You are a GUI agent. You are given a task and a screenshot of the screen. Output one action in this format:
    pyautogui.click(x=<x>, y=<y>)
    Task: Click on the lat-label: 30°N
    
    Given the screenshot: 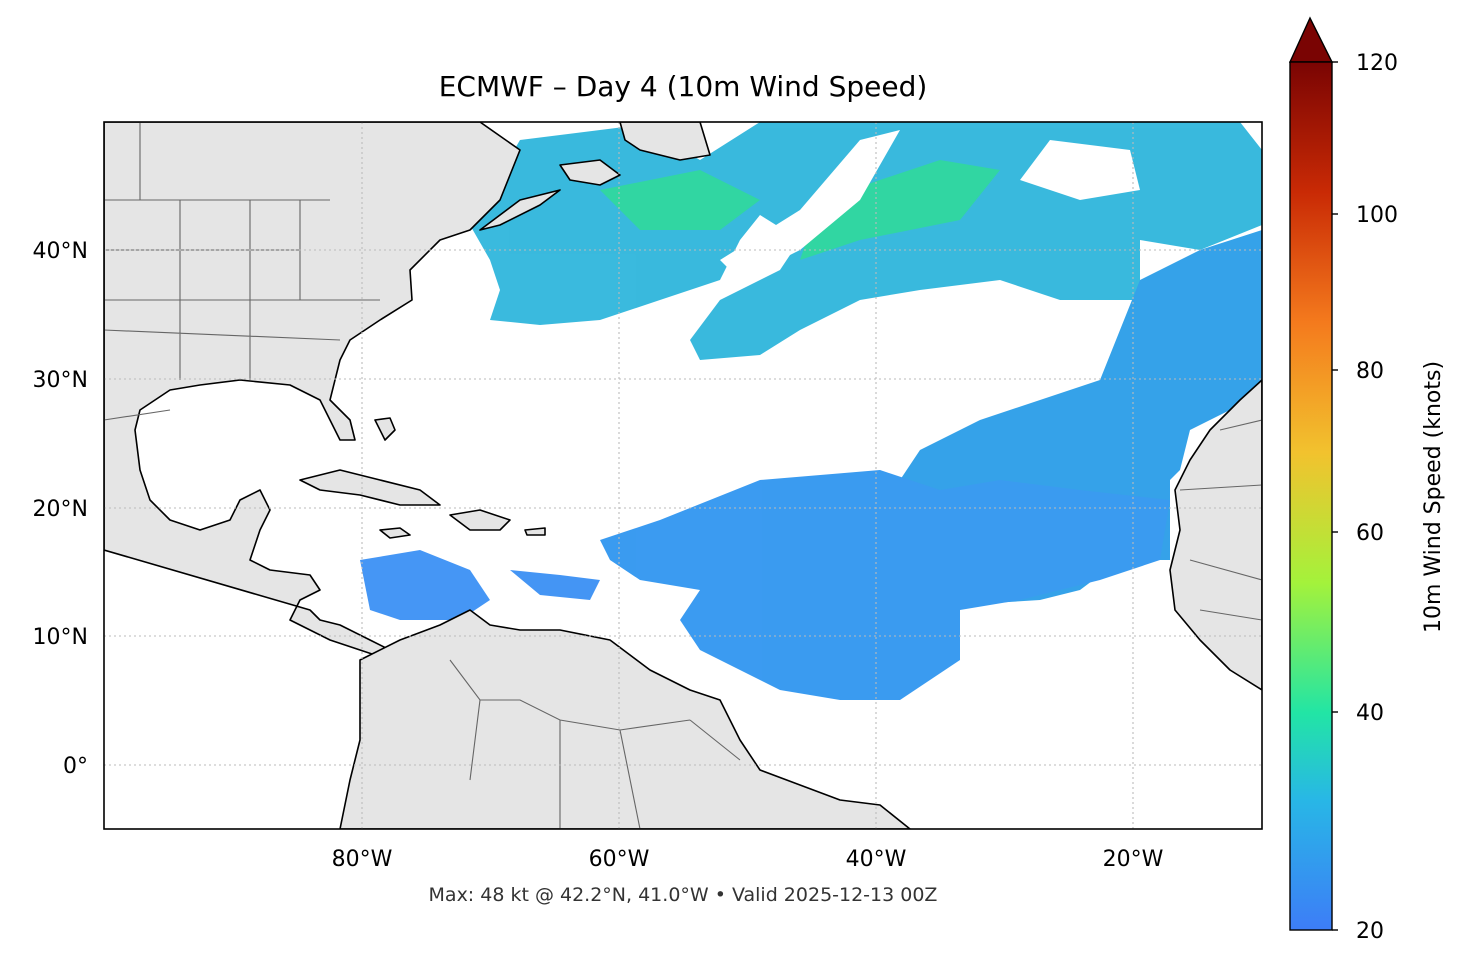 What is the action you would take?
    pyautogui.click(x=60, y=380)
    